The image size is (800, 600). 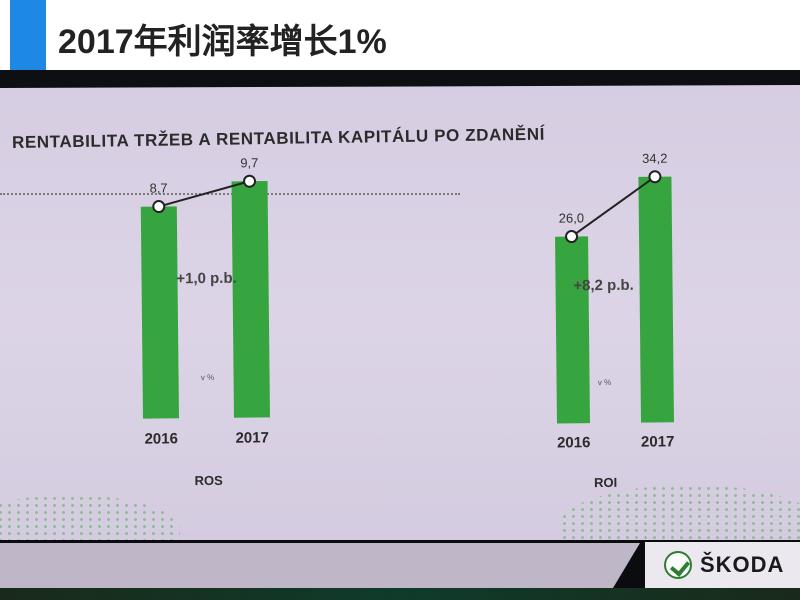 What do you see at coordinates (603, 286) in the screenshot?
I see `delta-label: +8,2 p.b.` at bounding box center [603, 286].